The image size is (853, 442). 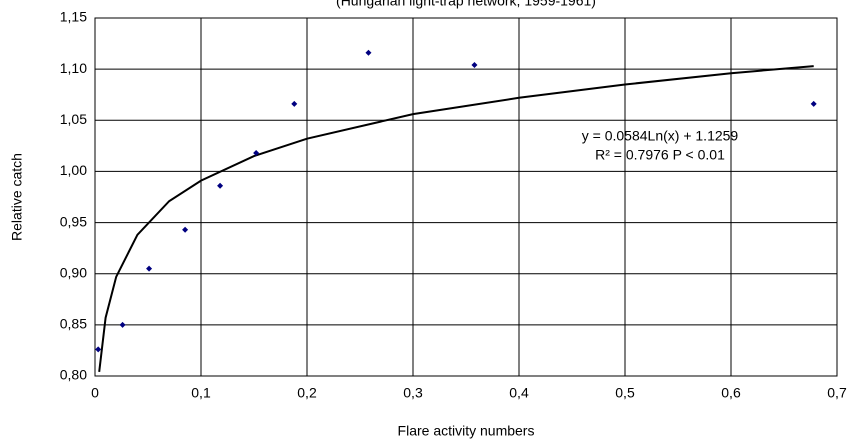 I want to click on y-tick-label: 0,90, so click(x=73, y=272).